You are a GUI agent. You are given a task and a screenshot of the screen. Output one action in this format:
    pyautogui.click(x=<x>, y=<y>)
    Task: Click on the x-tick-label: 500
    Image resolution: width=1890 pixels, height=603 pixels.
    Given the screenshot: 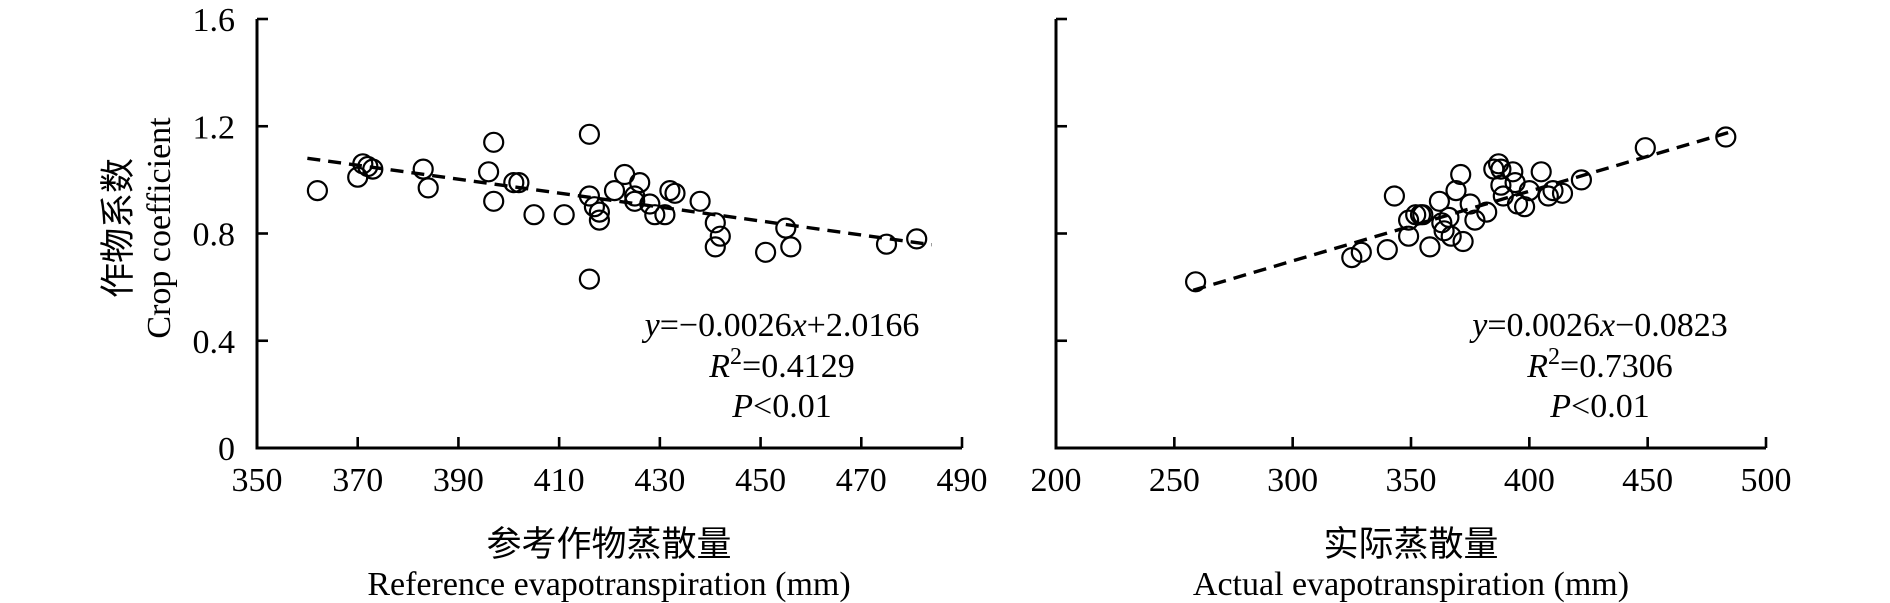 What is the action you would take?
    pyautogui.click(x=1766, y=480)
    